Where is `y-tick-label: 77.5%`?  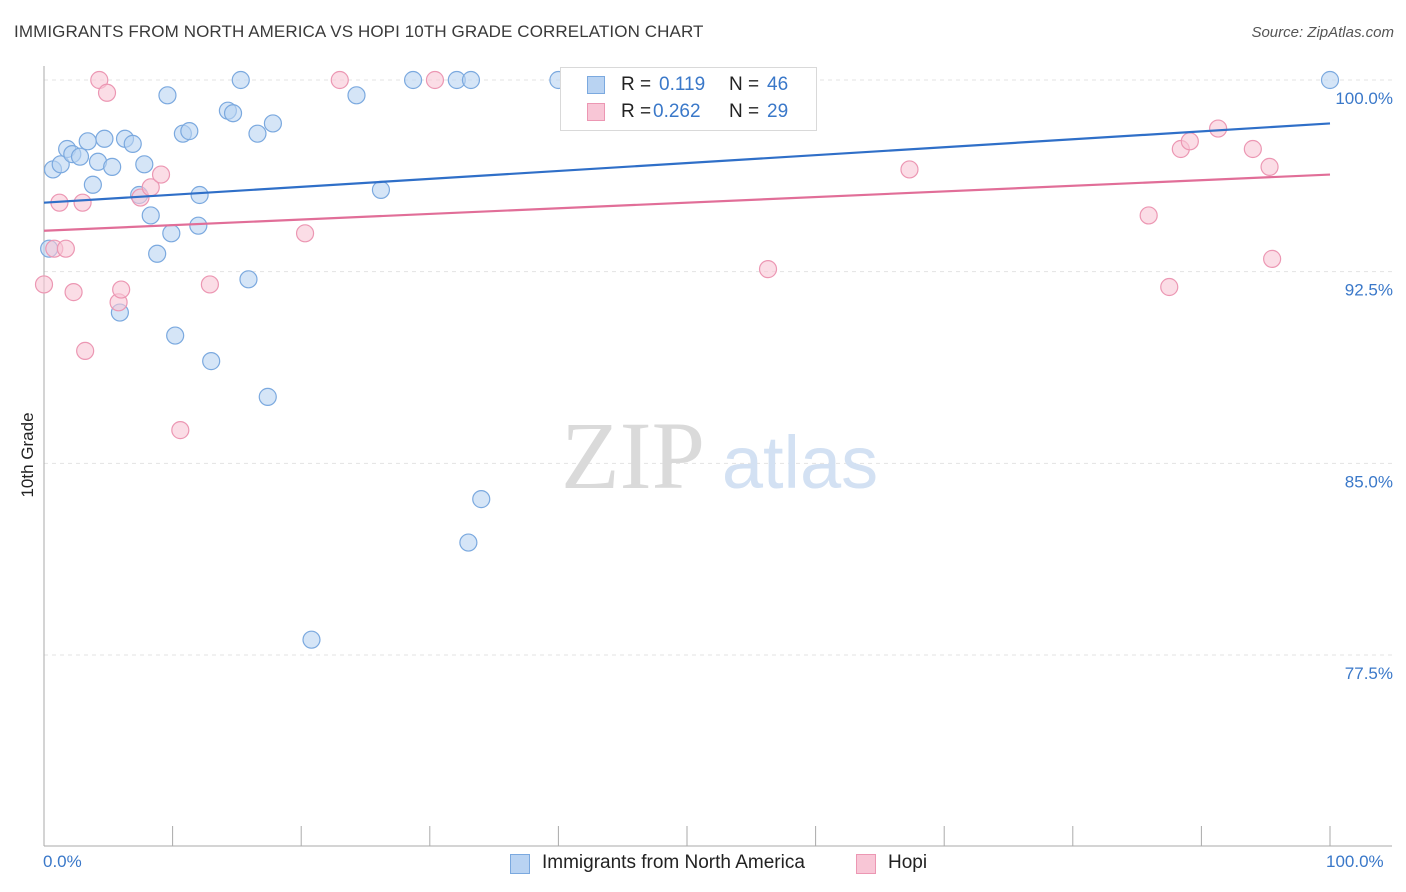 y-tick-label: 77.5% is located at coordinates (1369, 673).